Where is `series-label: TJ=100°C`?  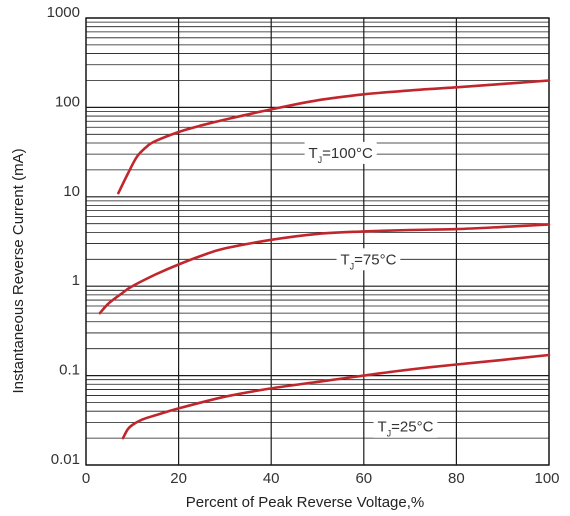
series-label: TJ=100°C is located at coordinates (341, 155).